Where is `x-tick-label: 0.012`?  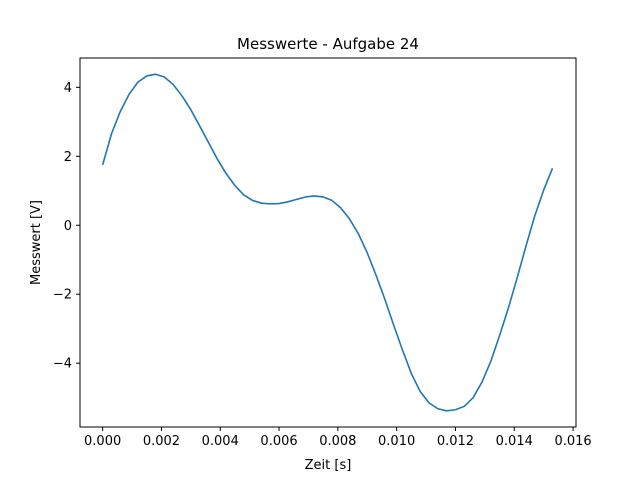 x-tick-label: 0.012 is located at coordinates (455, 441).